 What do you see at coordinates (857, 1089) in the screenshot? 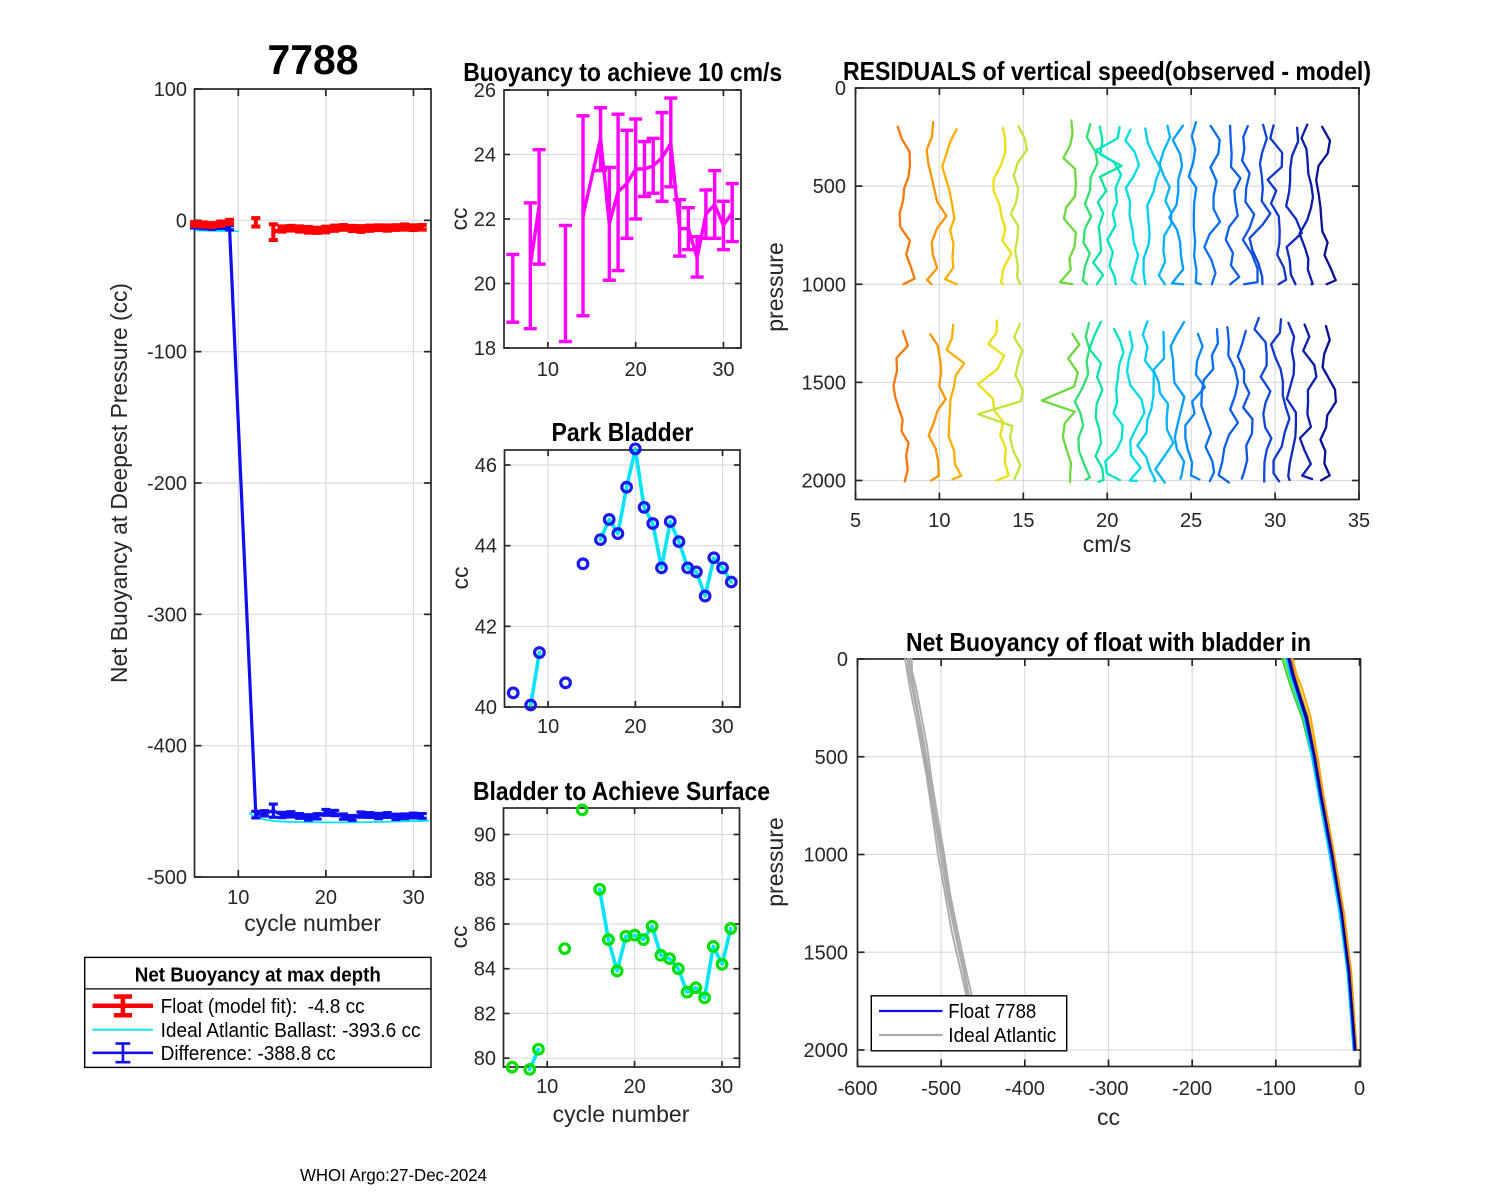
I see `svg-text: -600` at bounding box center [857, 1089].